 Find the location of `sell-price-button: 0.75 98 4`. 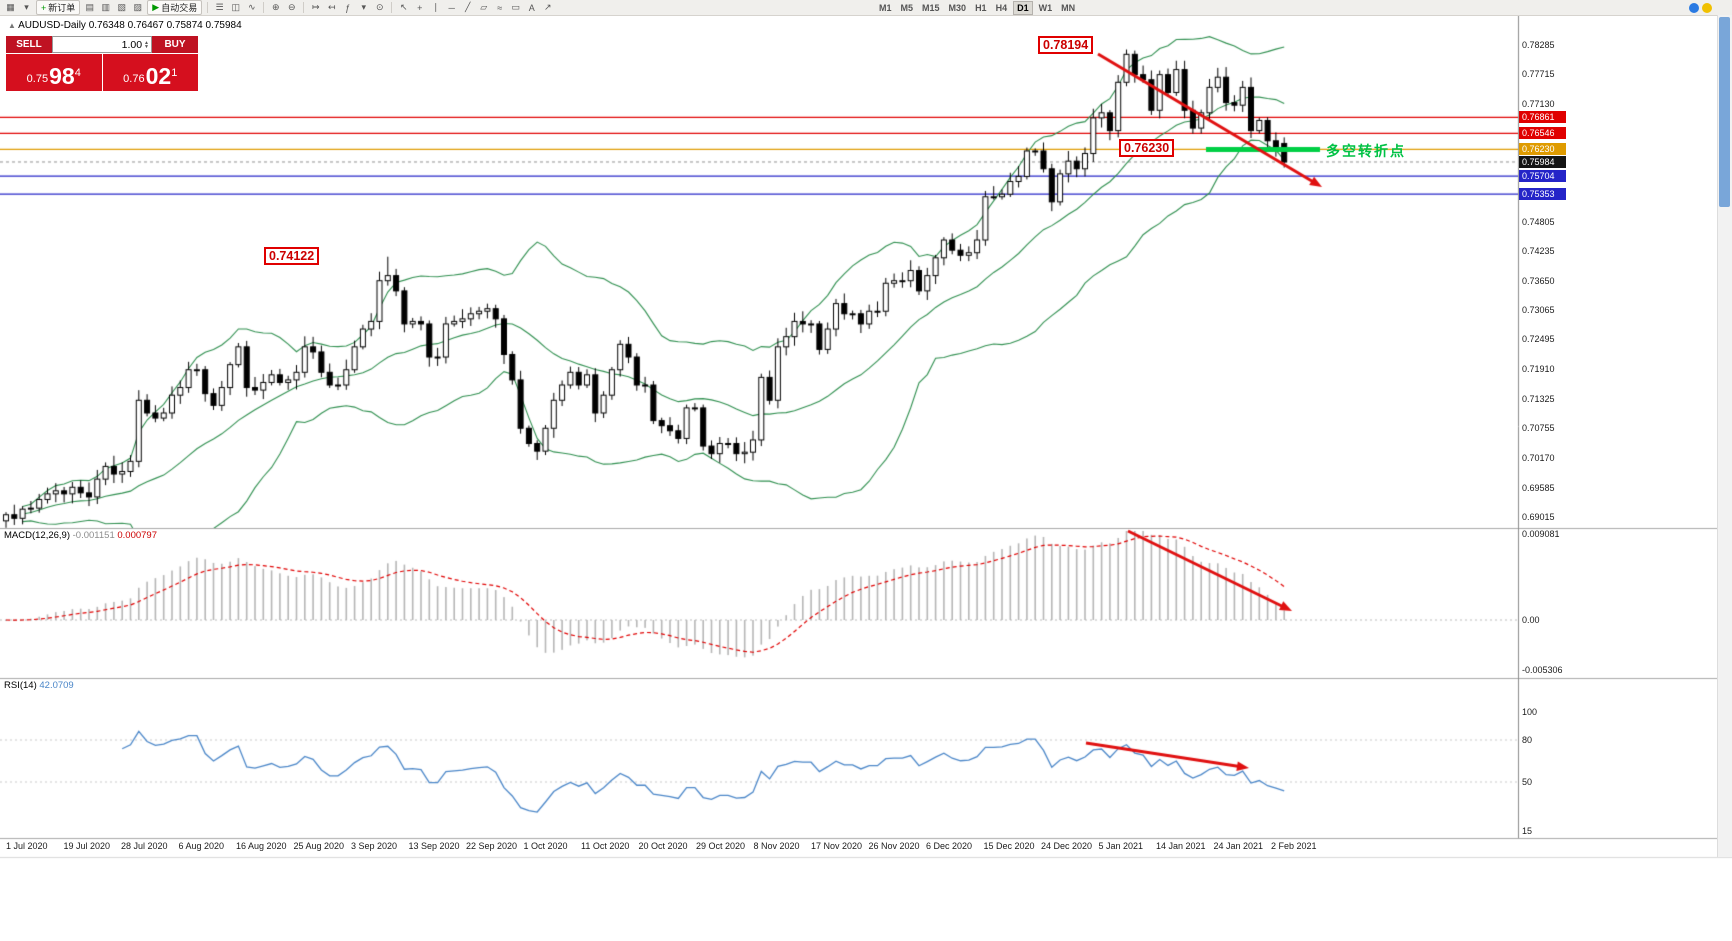

sell-price-button: 0.75 98 4 is located at coordinates (54, 72).